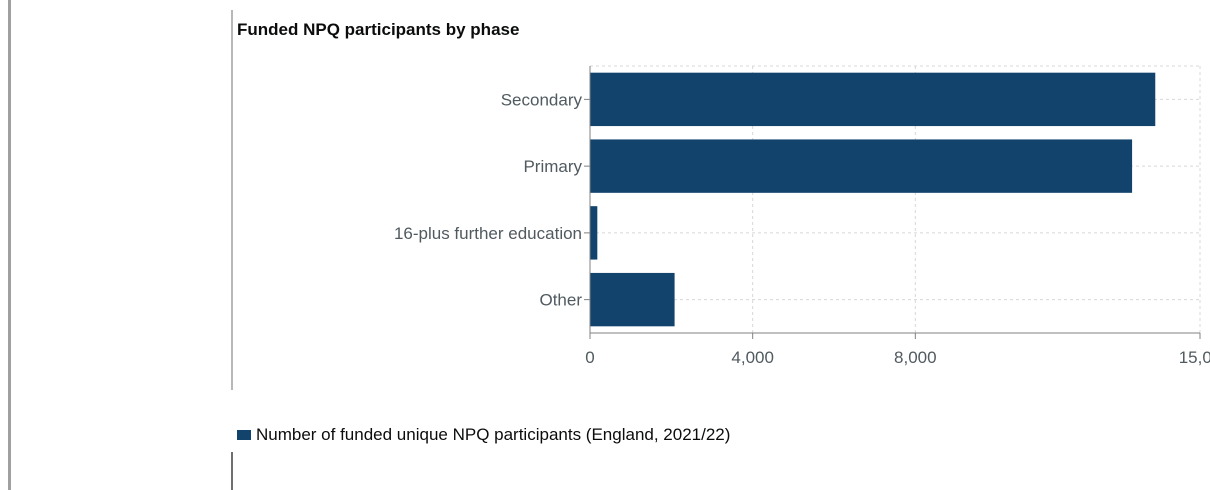  What do you see at coordinates (560, 300) in the screenshot?
I see `y-tick-label: Other` at bounding box center [560, 300].